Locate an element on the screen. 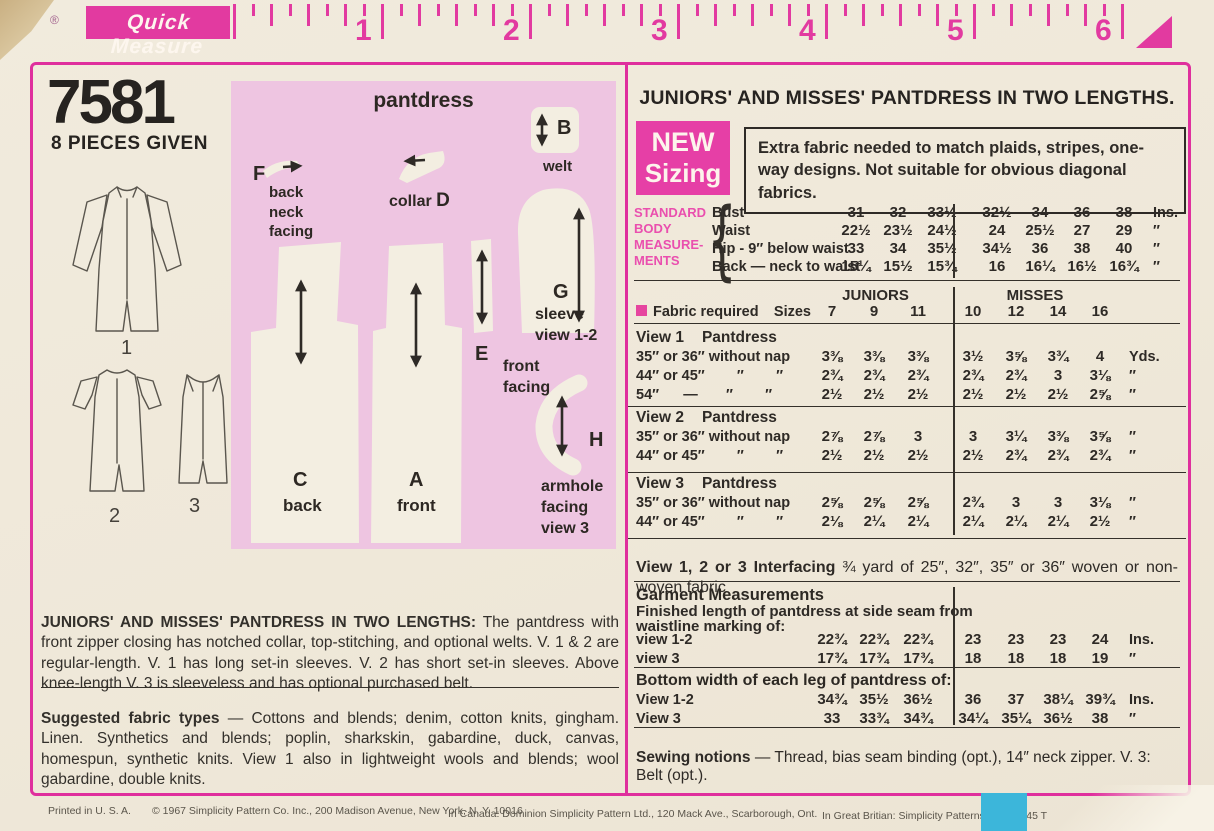  brace-glyph: { is located at coordinates (722, 240).